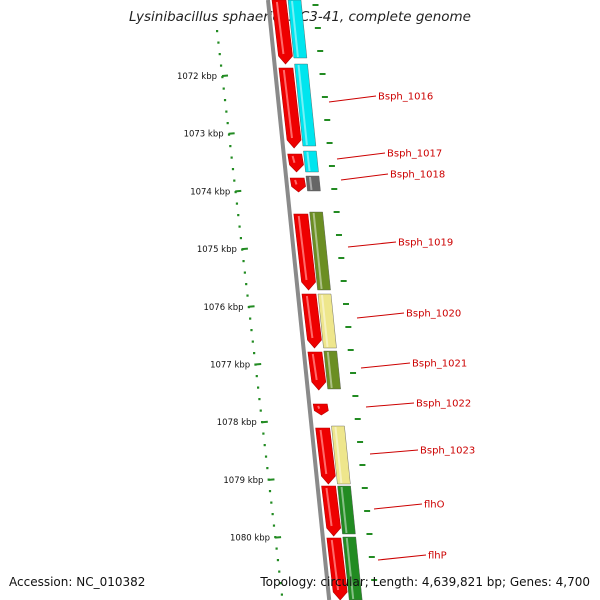 The height and width of the screenshot is (600, 600). What do you see at coordinates (443, 404) in the screenshot?
I see `gene-label-bsph_1022: Bsph_1022` at bounding box center [443, 404].